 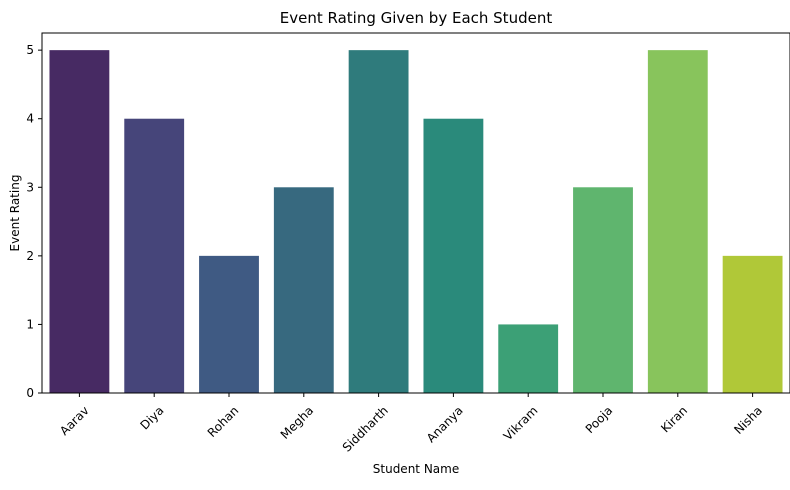 I want to click on y-tick-label-4: 4, so click(x=30, y=119).